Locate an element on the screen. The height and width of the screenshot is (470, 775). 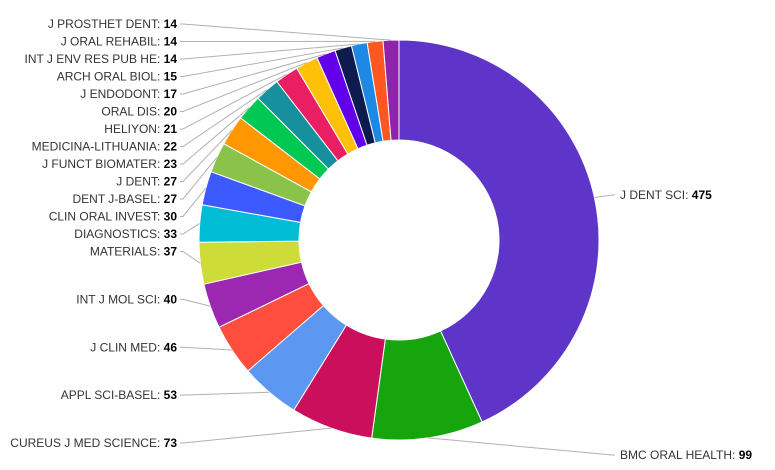
leader-line-bmc-oral-health is located at coordinates (521, 446).